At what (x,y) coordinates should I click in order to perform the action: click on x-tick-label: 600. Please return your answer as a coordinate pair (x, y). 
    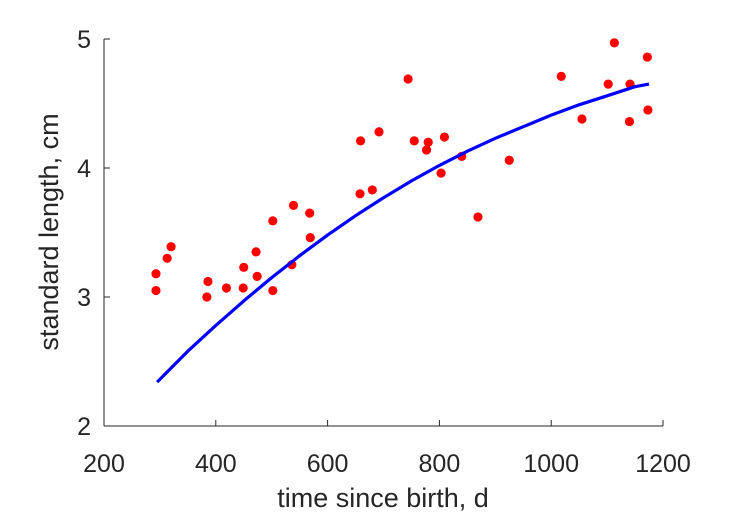
    Looking at the image, I should click on (328, 464).